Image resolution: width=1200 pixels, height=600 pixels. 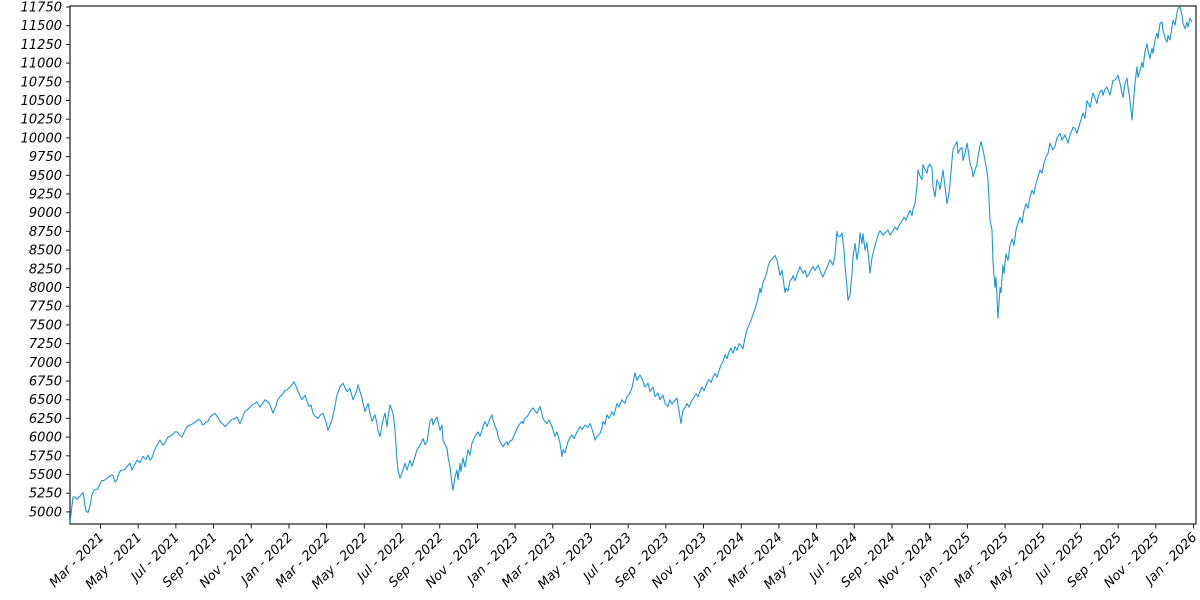 I want to click on y-tick-label: 8000, so click(x=45, y=288).